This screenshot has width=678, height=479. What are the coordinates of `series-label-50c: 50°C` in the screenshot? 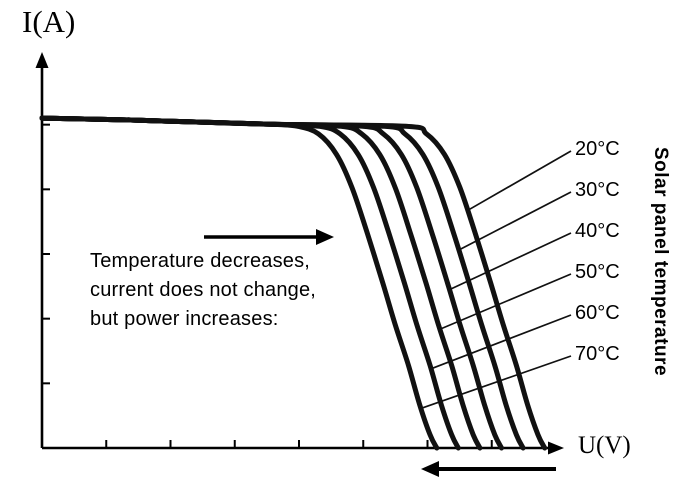 It's located at (597, 272).